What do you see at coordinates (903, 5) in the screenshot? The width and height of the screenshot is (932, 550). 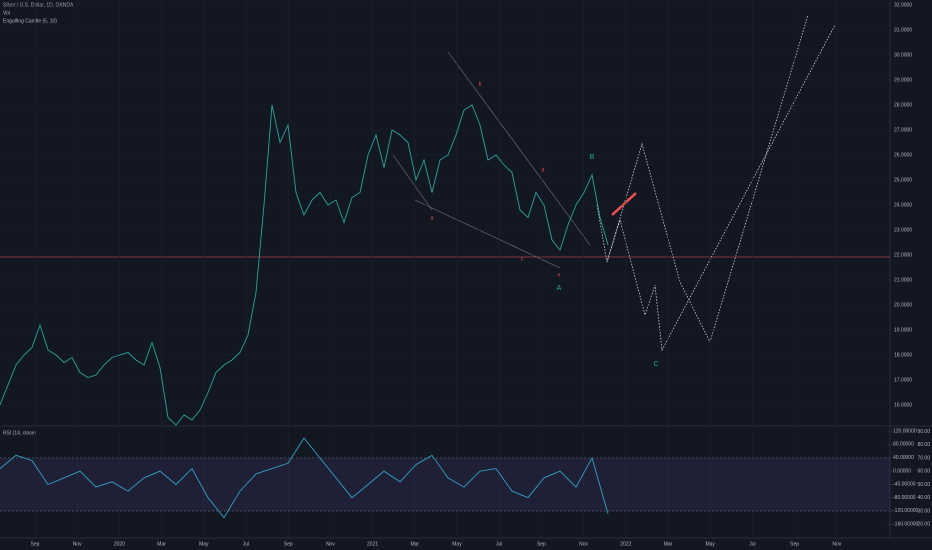 I see `price-tick-label: 32.0000` at bounding box center [903, 5].